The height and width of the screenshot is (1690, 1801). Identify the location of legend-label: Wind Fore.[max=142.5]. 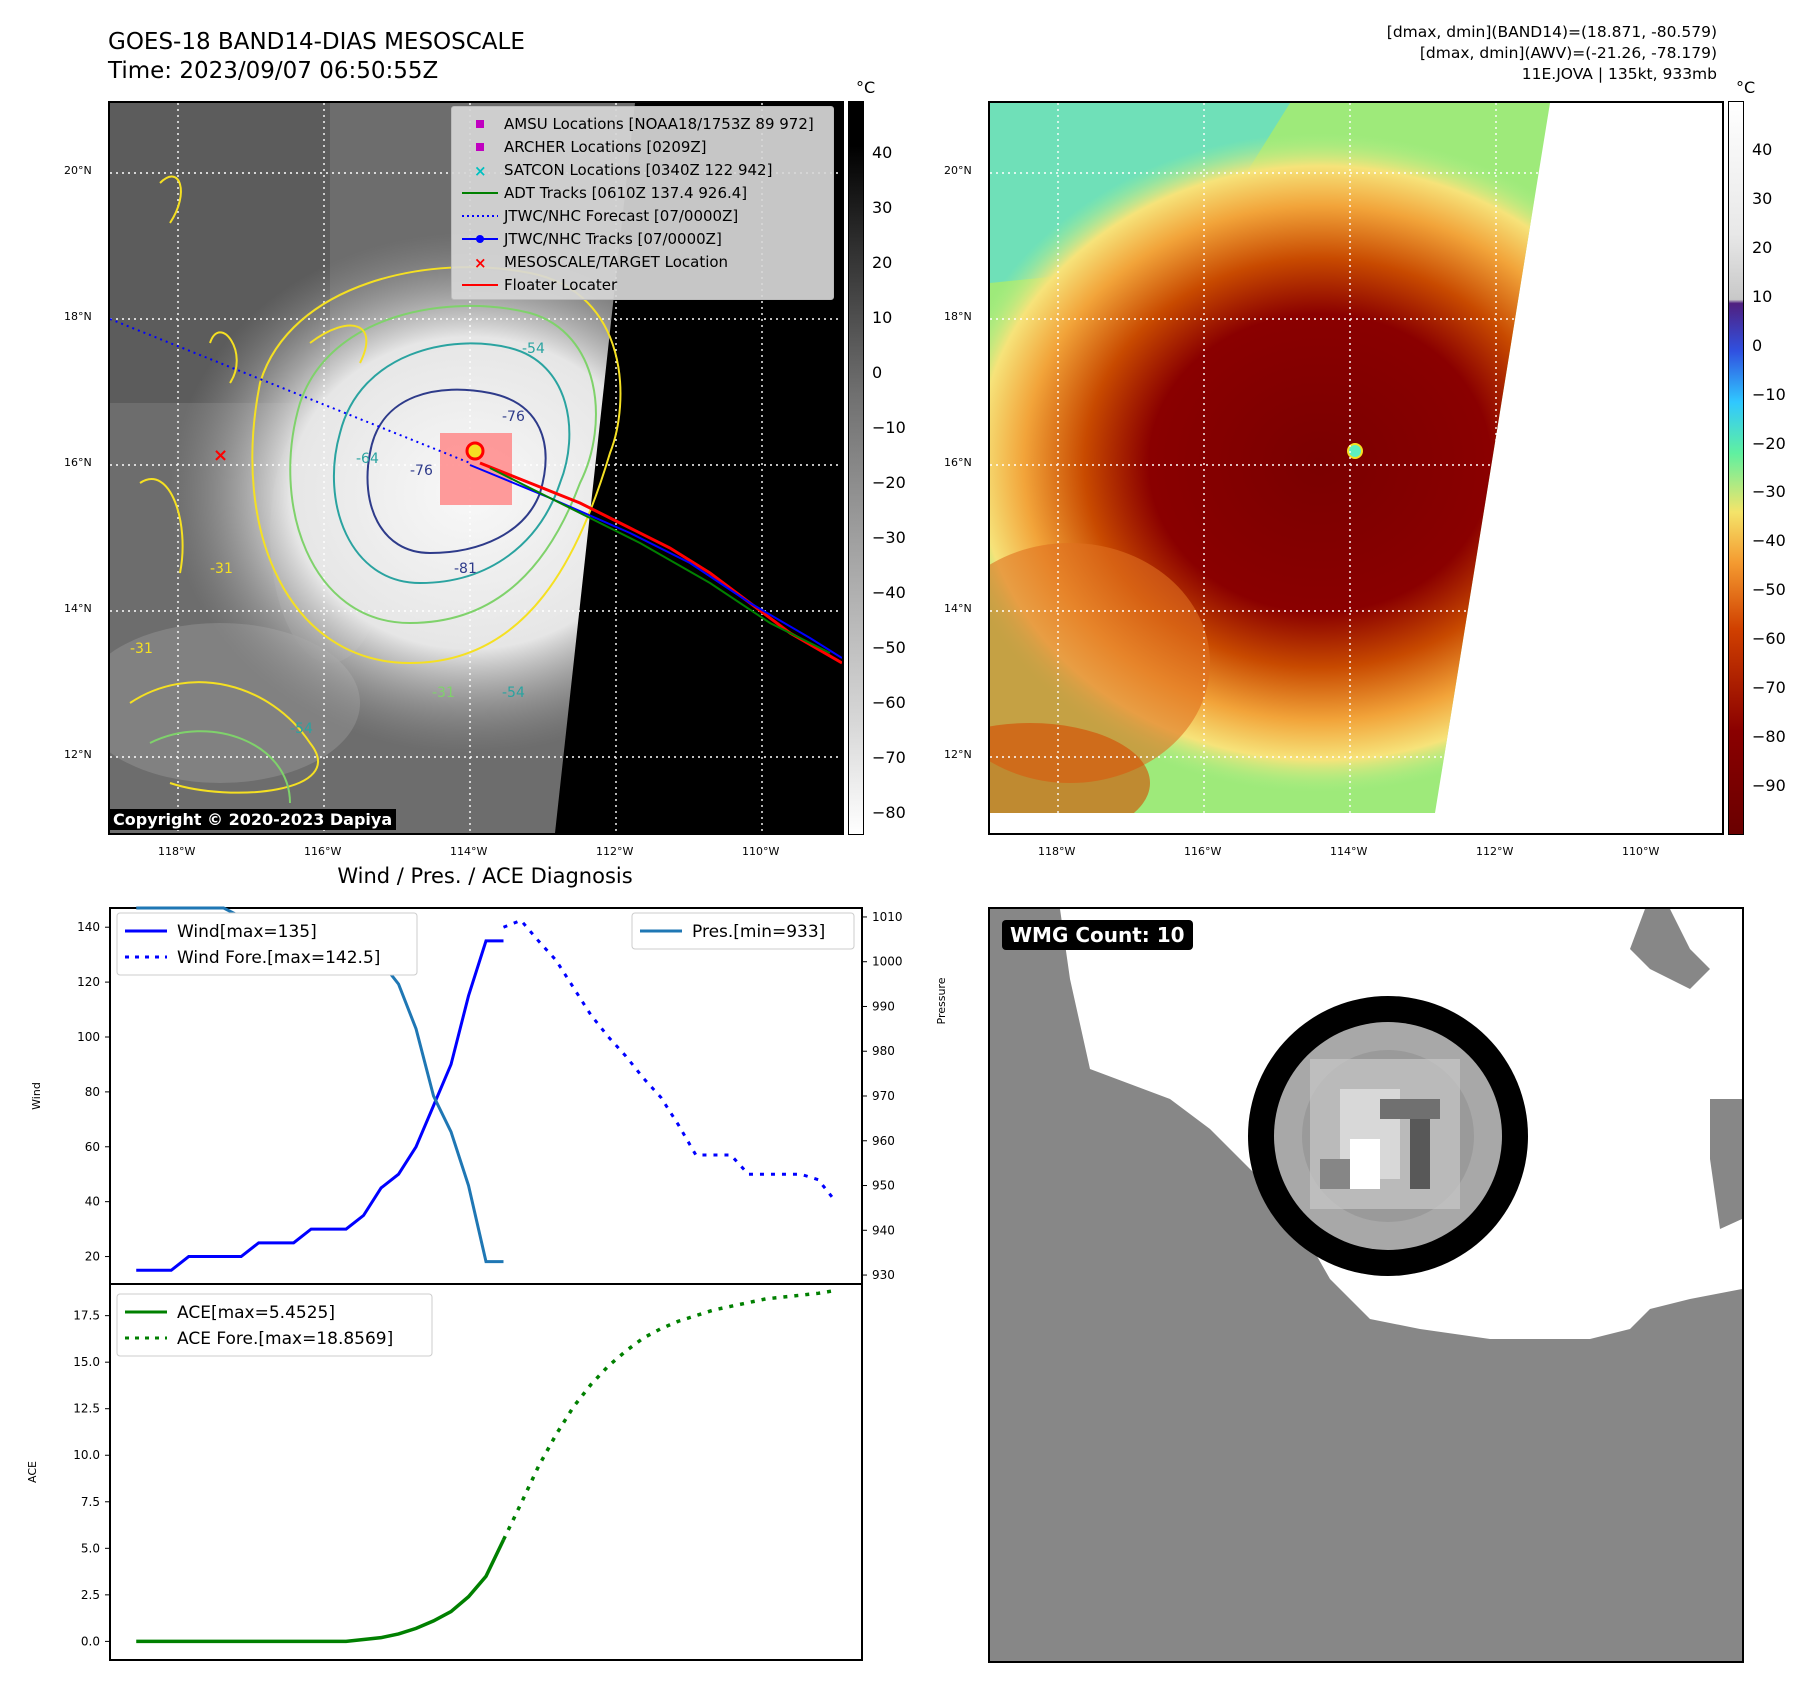
(278, 958).